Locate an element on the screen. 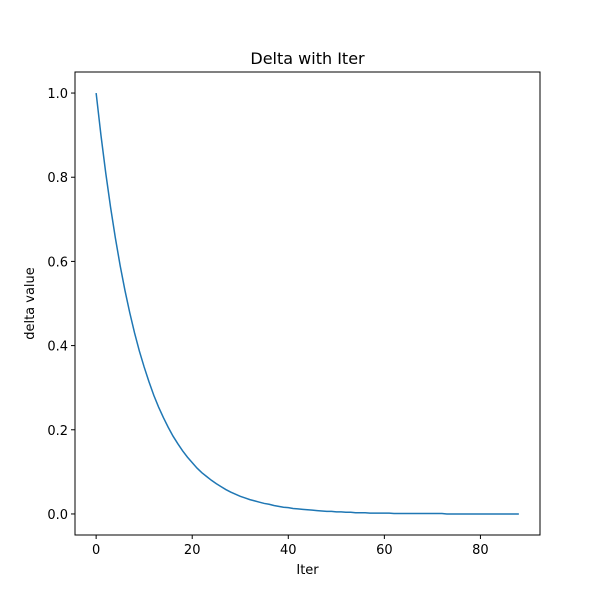 The width and height of the screenshot is (600, 604). x-tick-label: 80 is located at coordinates (480, 550).